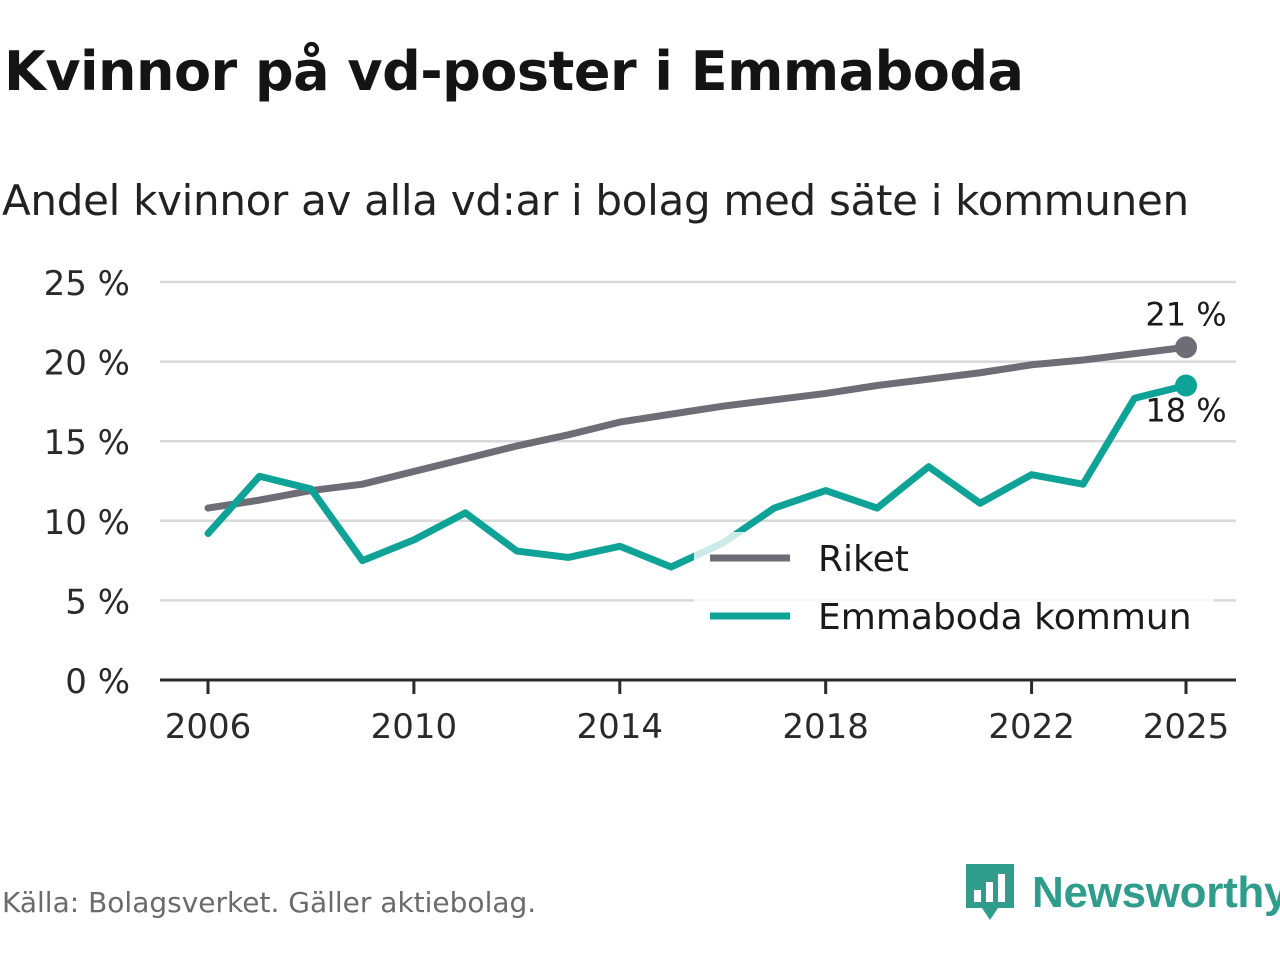  I want to click on newsworthy-logo-icon, so click(990, 892).